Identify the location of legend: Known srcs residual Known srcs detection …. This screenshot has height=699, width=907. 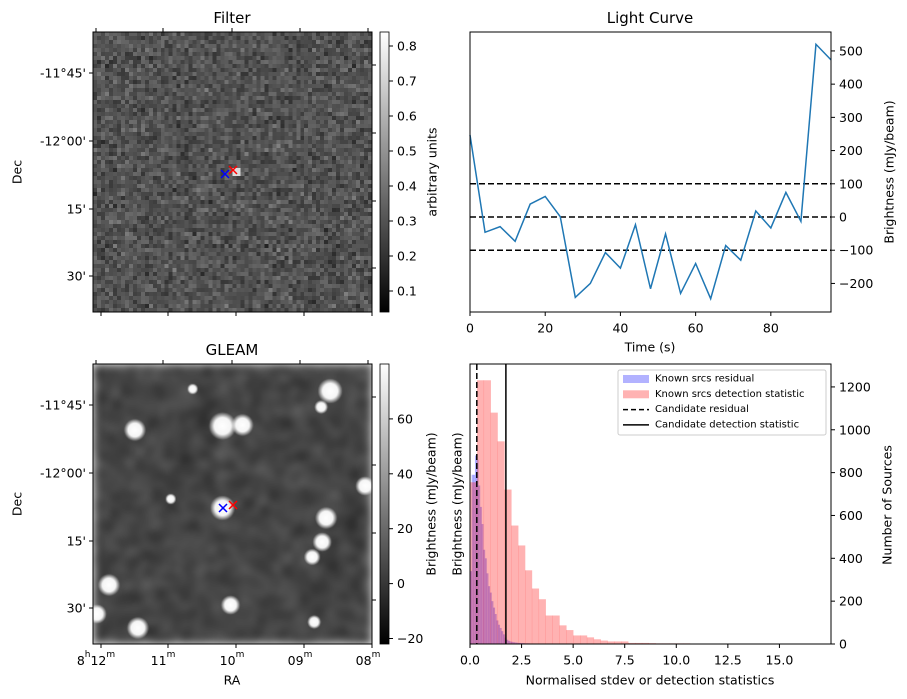
(722, 402).